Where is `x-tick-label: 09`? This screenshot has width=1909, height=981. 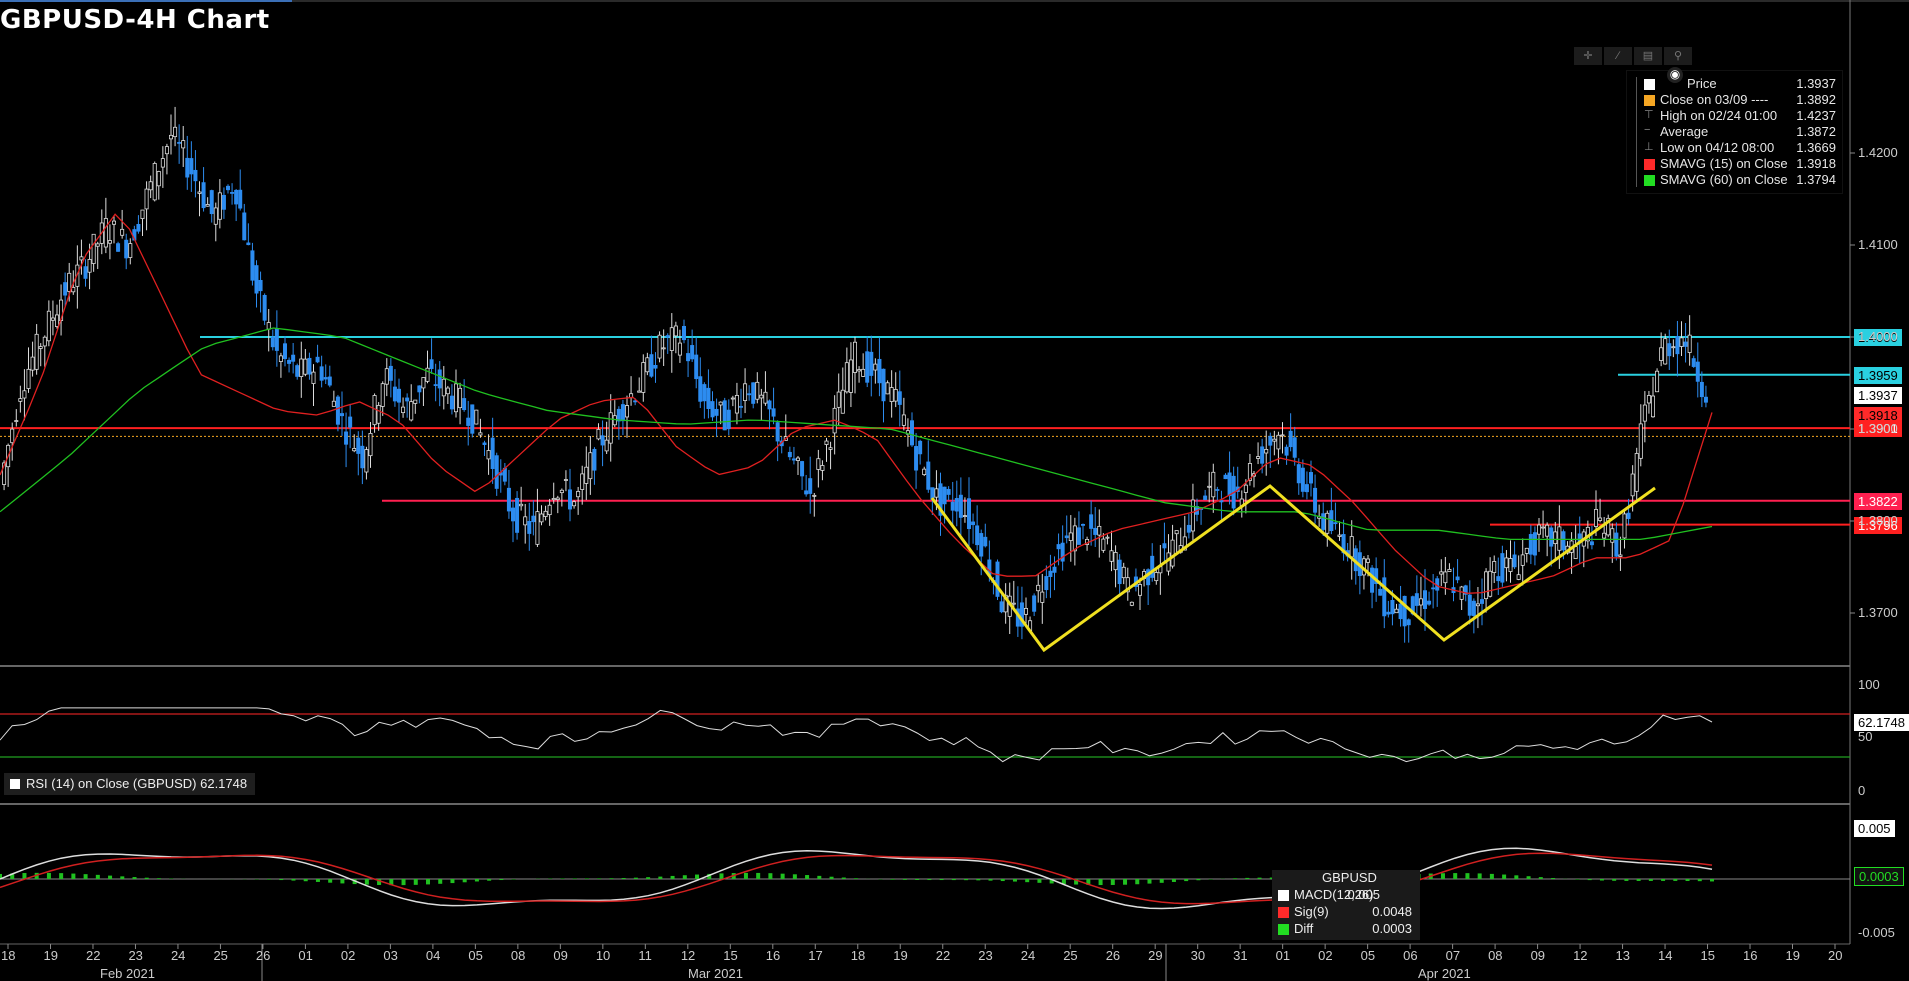
x-tick-label: 09 is located at coordinates (560, 955).